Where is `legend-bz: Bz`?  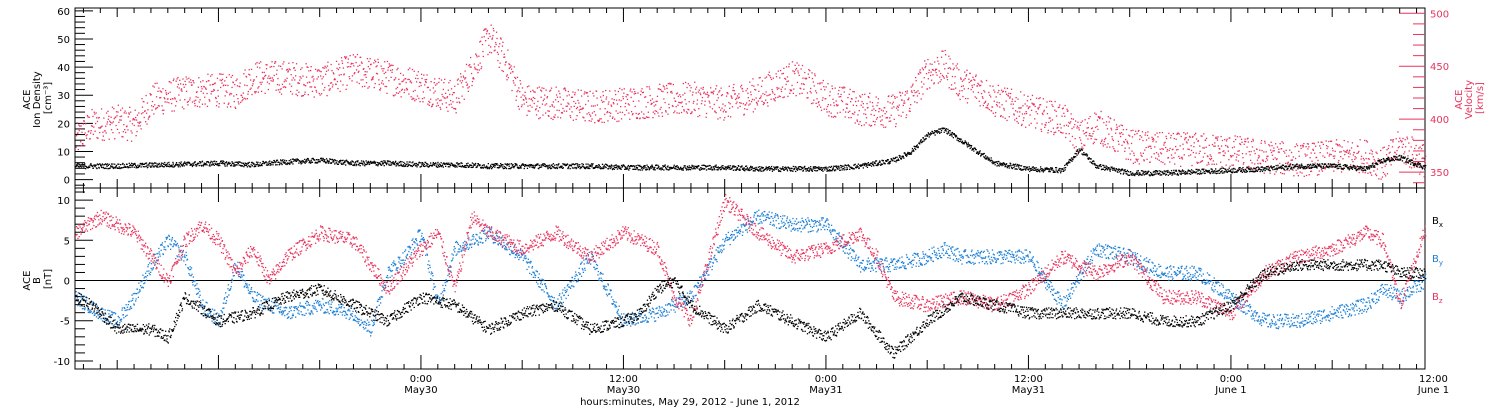
legend-bz: Bz is located at coordinates (1437, 298).